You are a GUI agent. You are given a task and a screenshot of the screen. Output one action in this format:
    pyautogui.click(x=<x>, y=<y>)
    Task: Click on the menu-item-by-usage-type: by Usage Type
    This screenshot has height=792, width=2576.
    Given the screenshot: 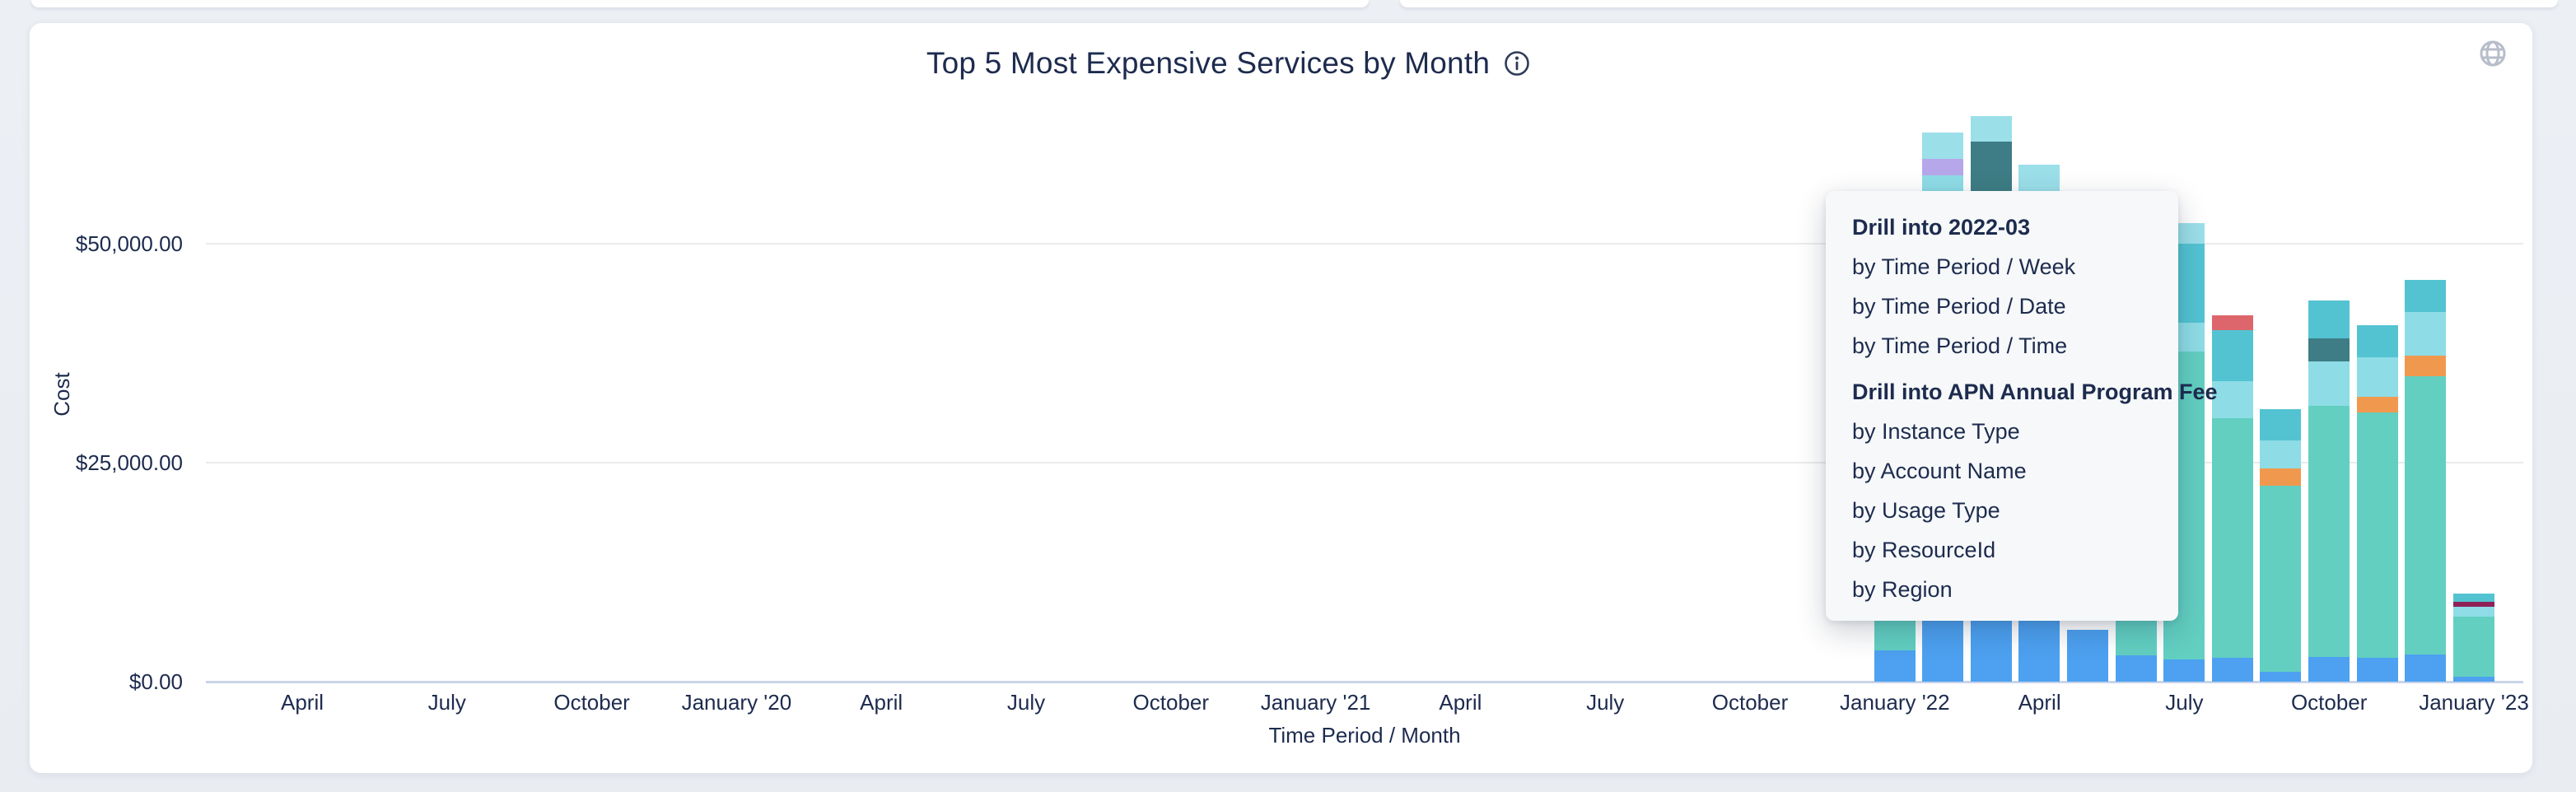 What is the action you would take?
    pyautogui.click(x=1926, y=511)
    